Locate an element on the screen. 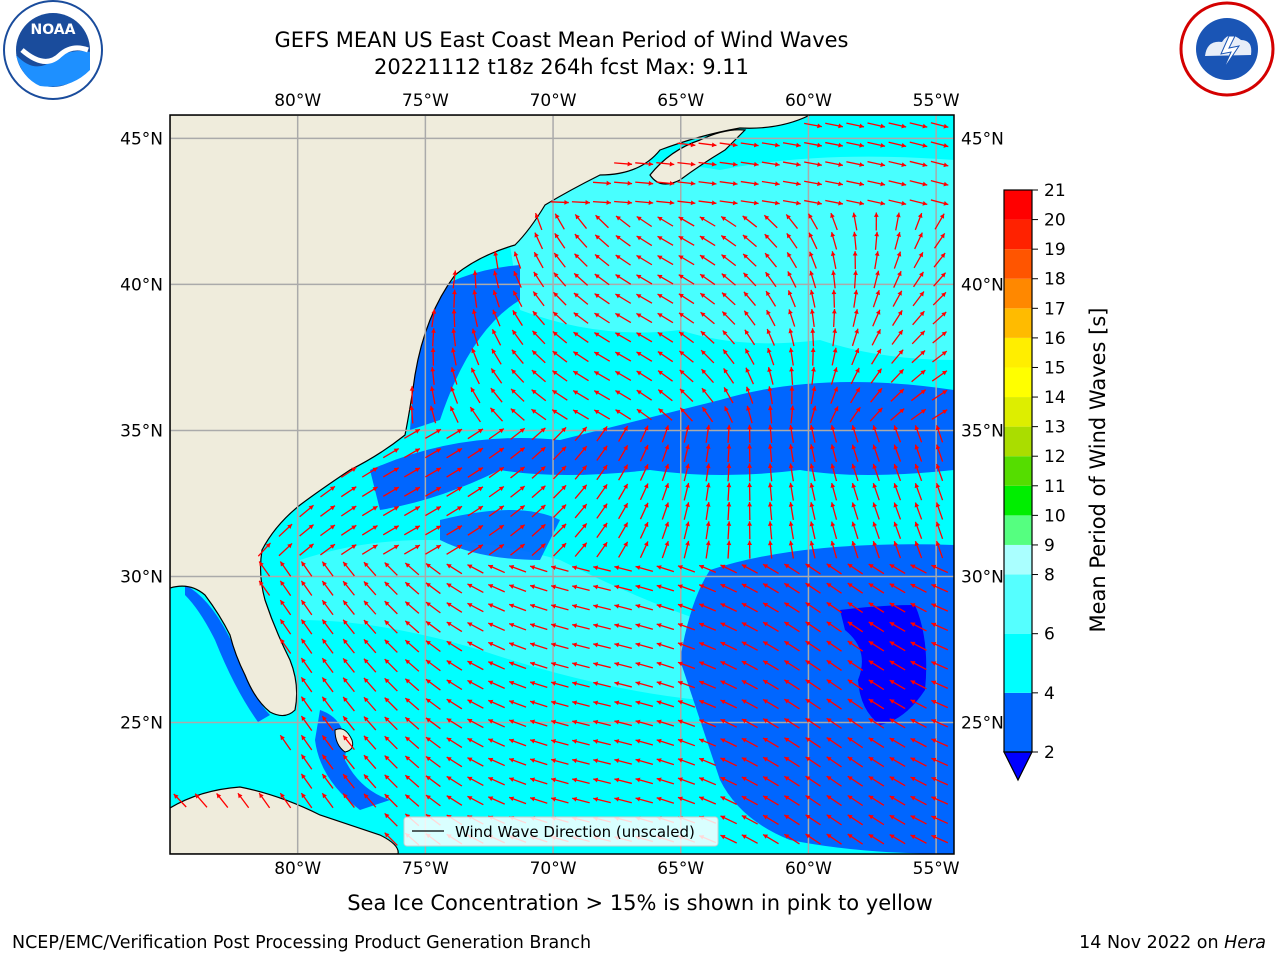  lat-label-left: 35°N is located at coordinates (141, 431).